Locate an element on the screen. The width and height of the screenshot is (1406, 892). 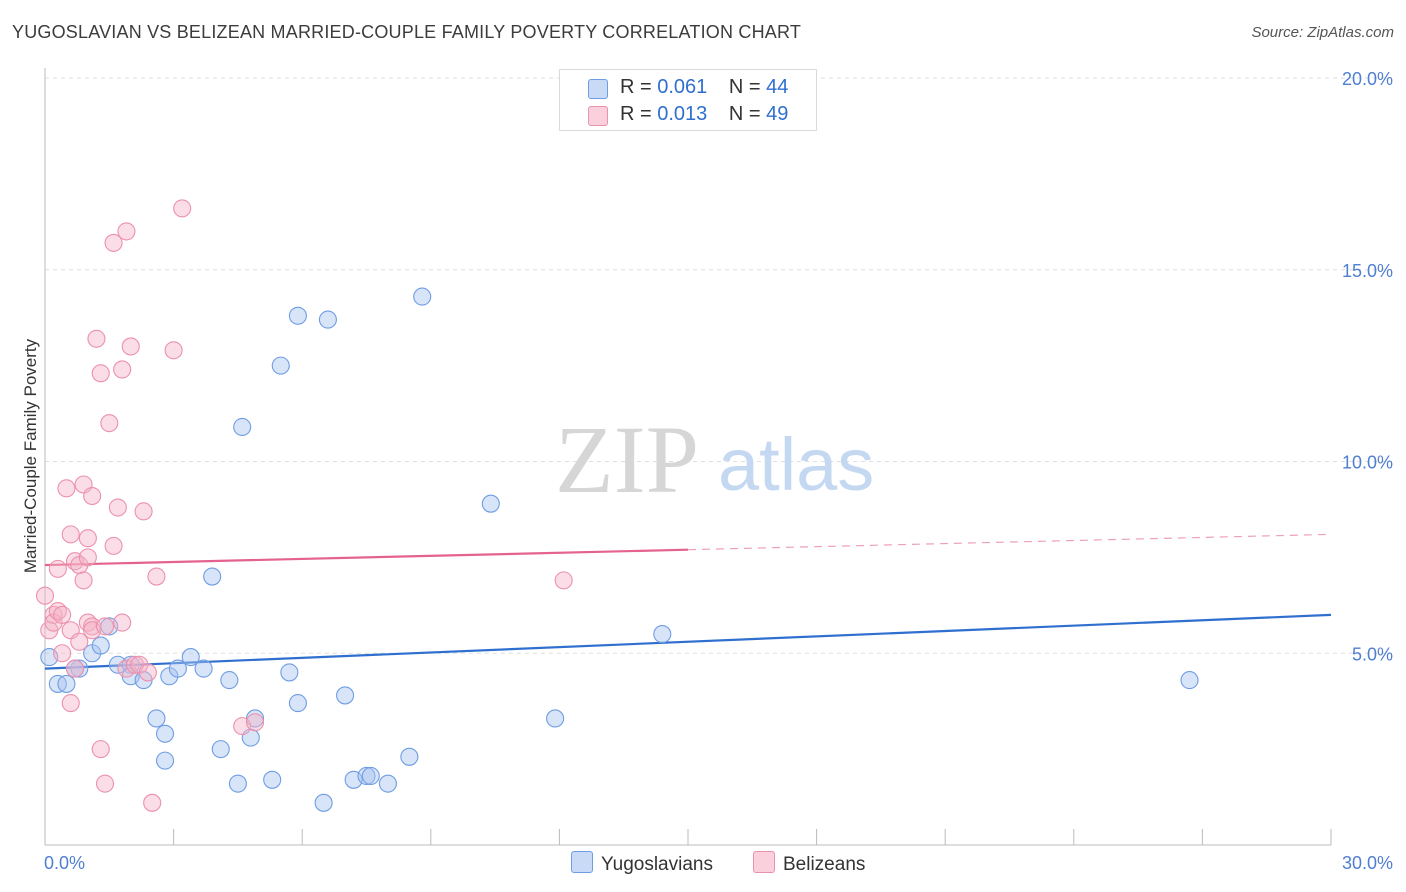
trend-line-extension is located at coordinates (1009, 542).